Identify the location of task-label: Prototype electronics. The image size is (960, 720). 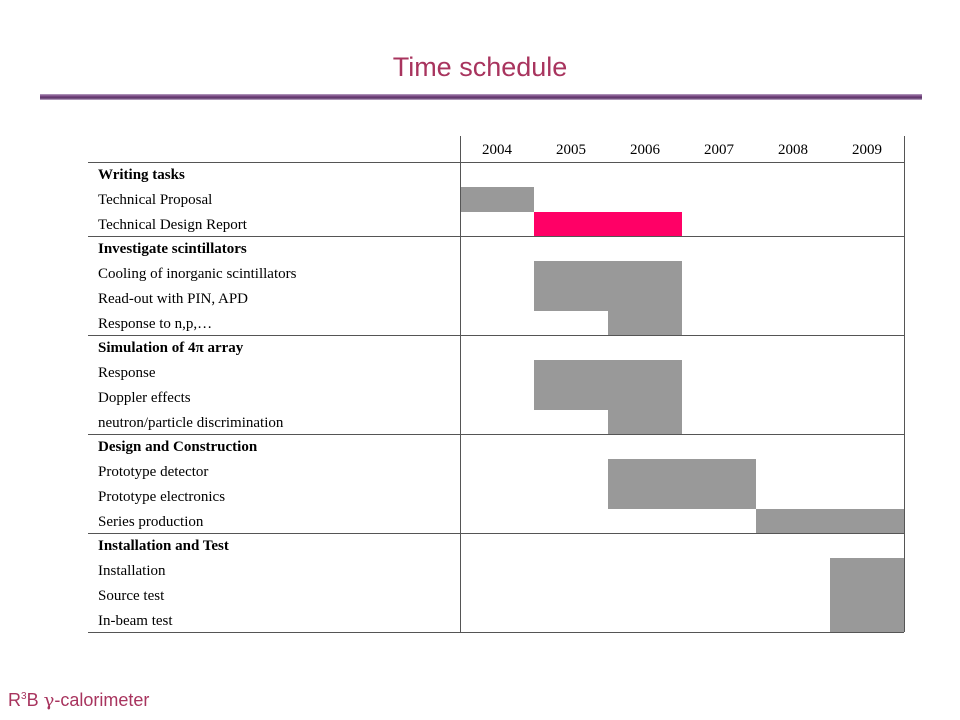
(162, 496).